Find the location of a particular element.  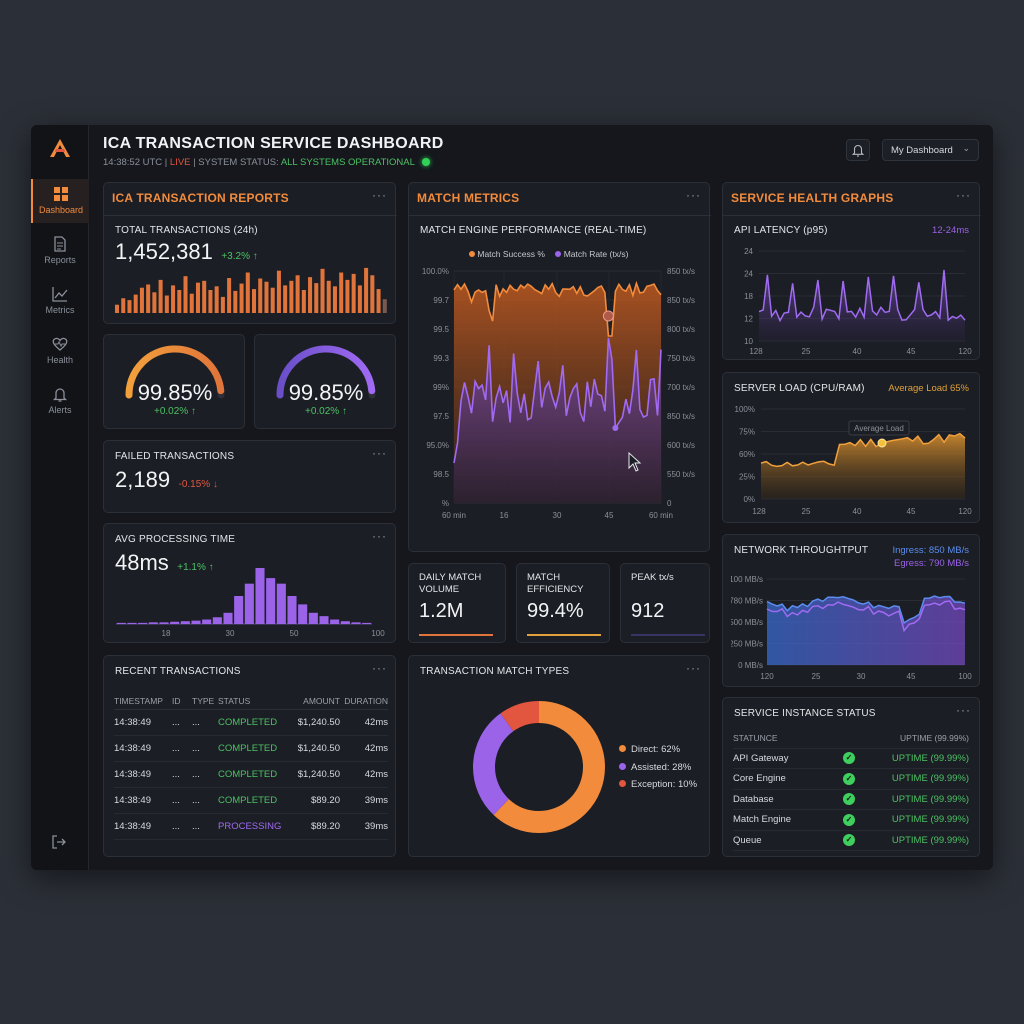

sidebar-item-reports: Reports is located at coordinates (60, 251).